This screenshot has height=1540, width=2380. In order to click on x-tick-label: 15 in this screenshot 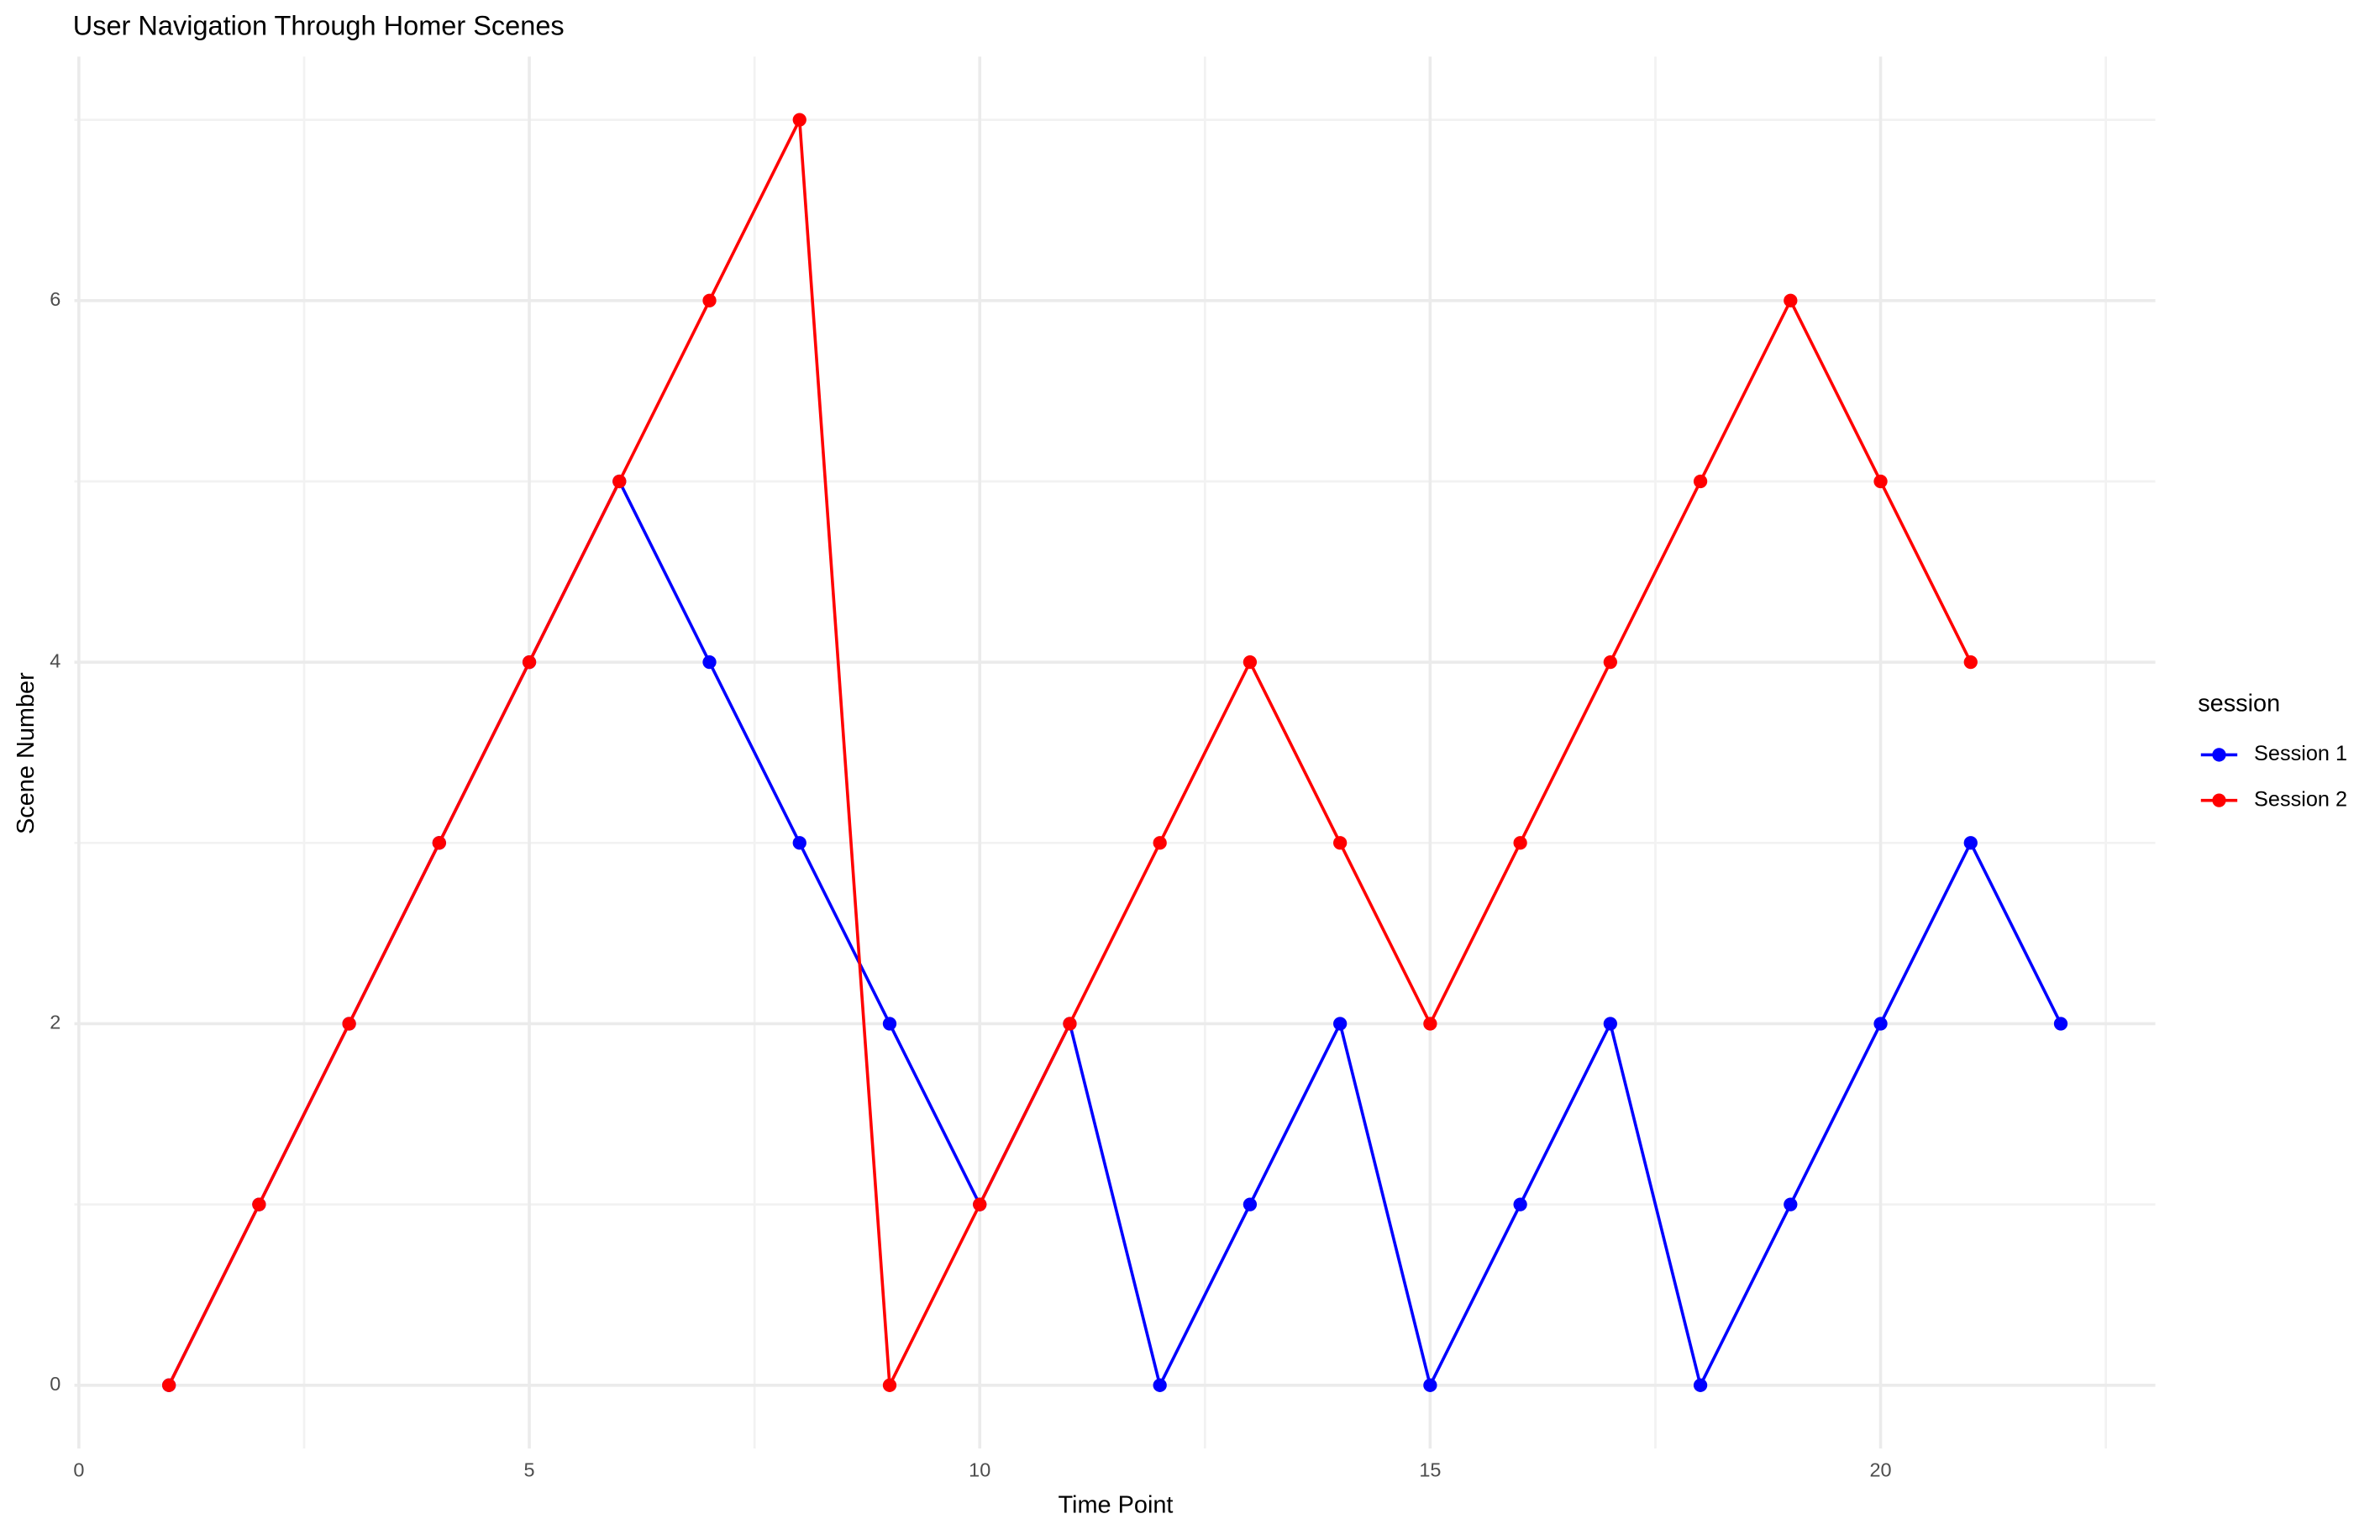, I will do `click(1430, 1470)`.